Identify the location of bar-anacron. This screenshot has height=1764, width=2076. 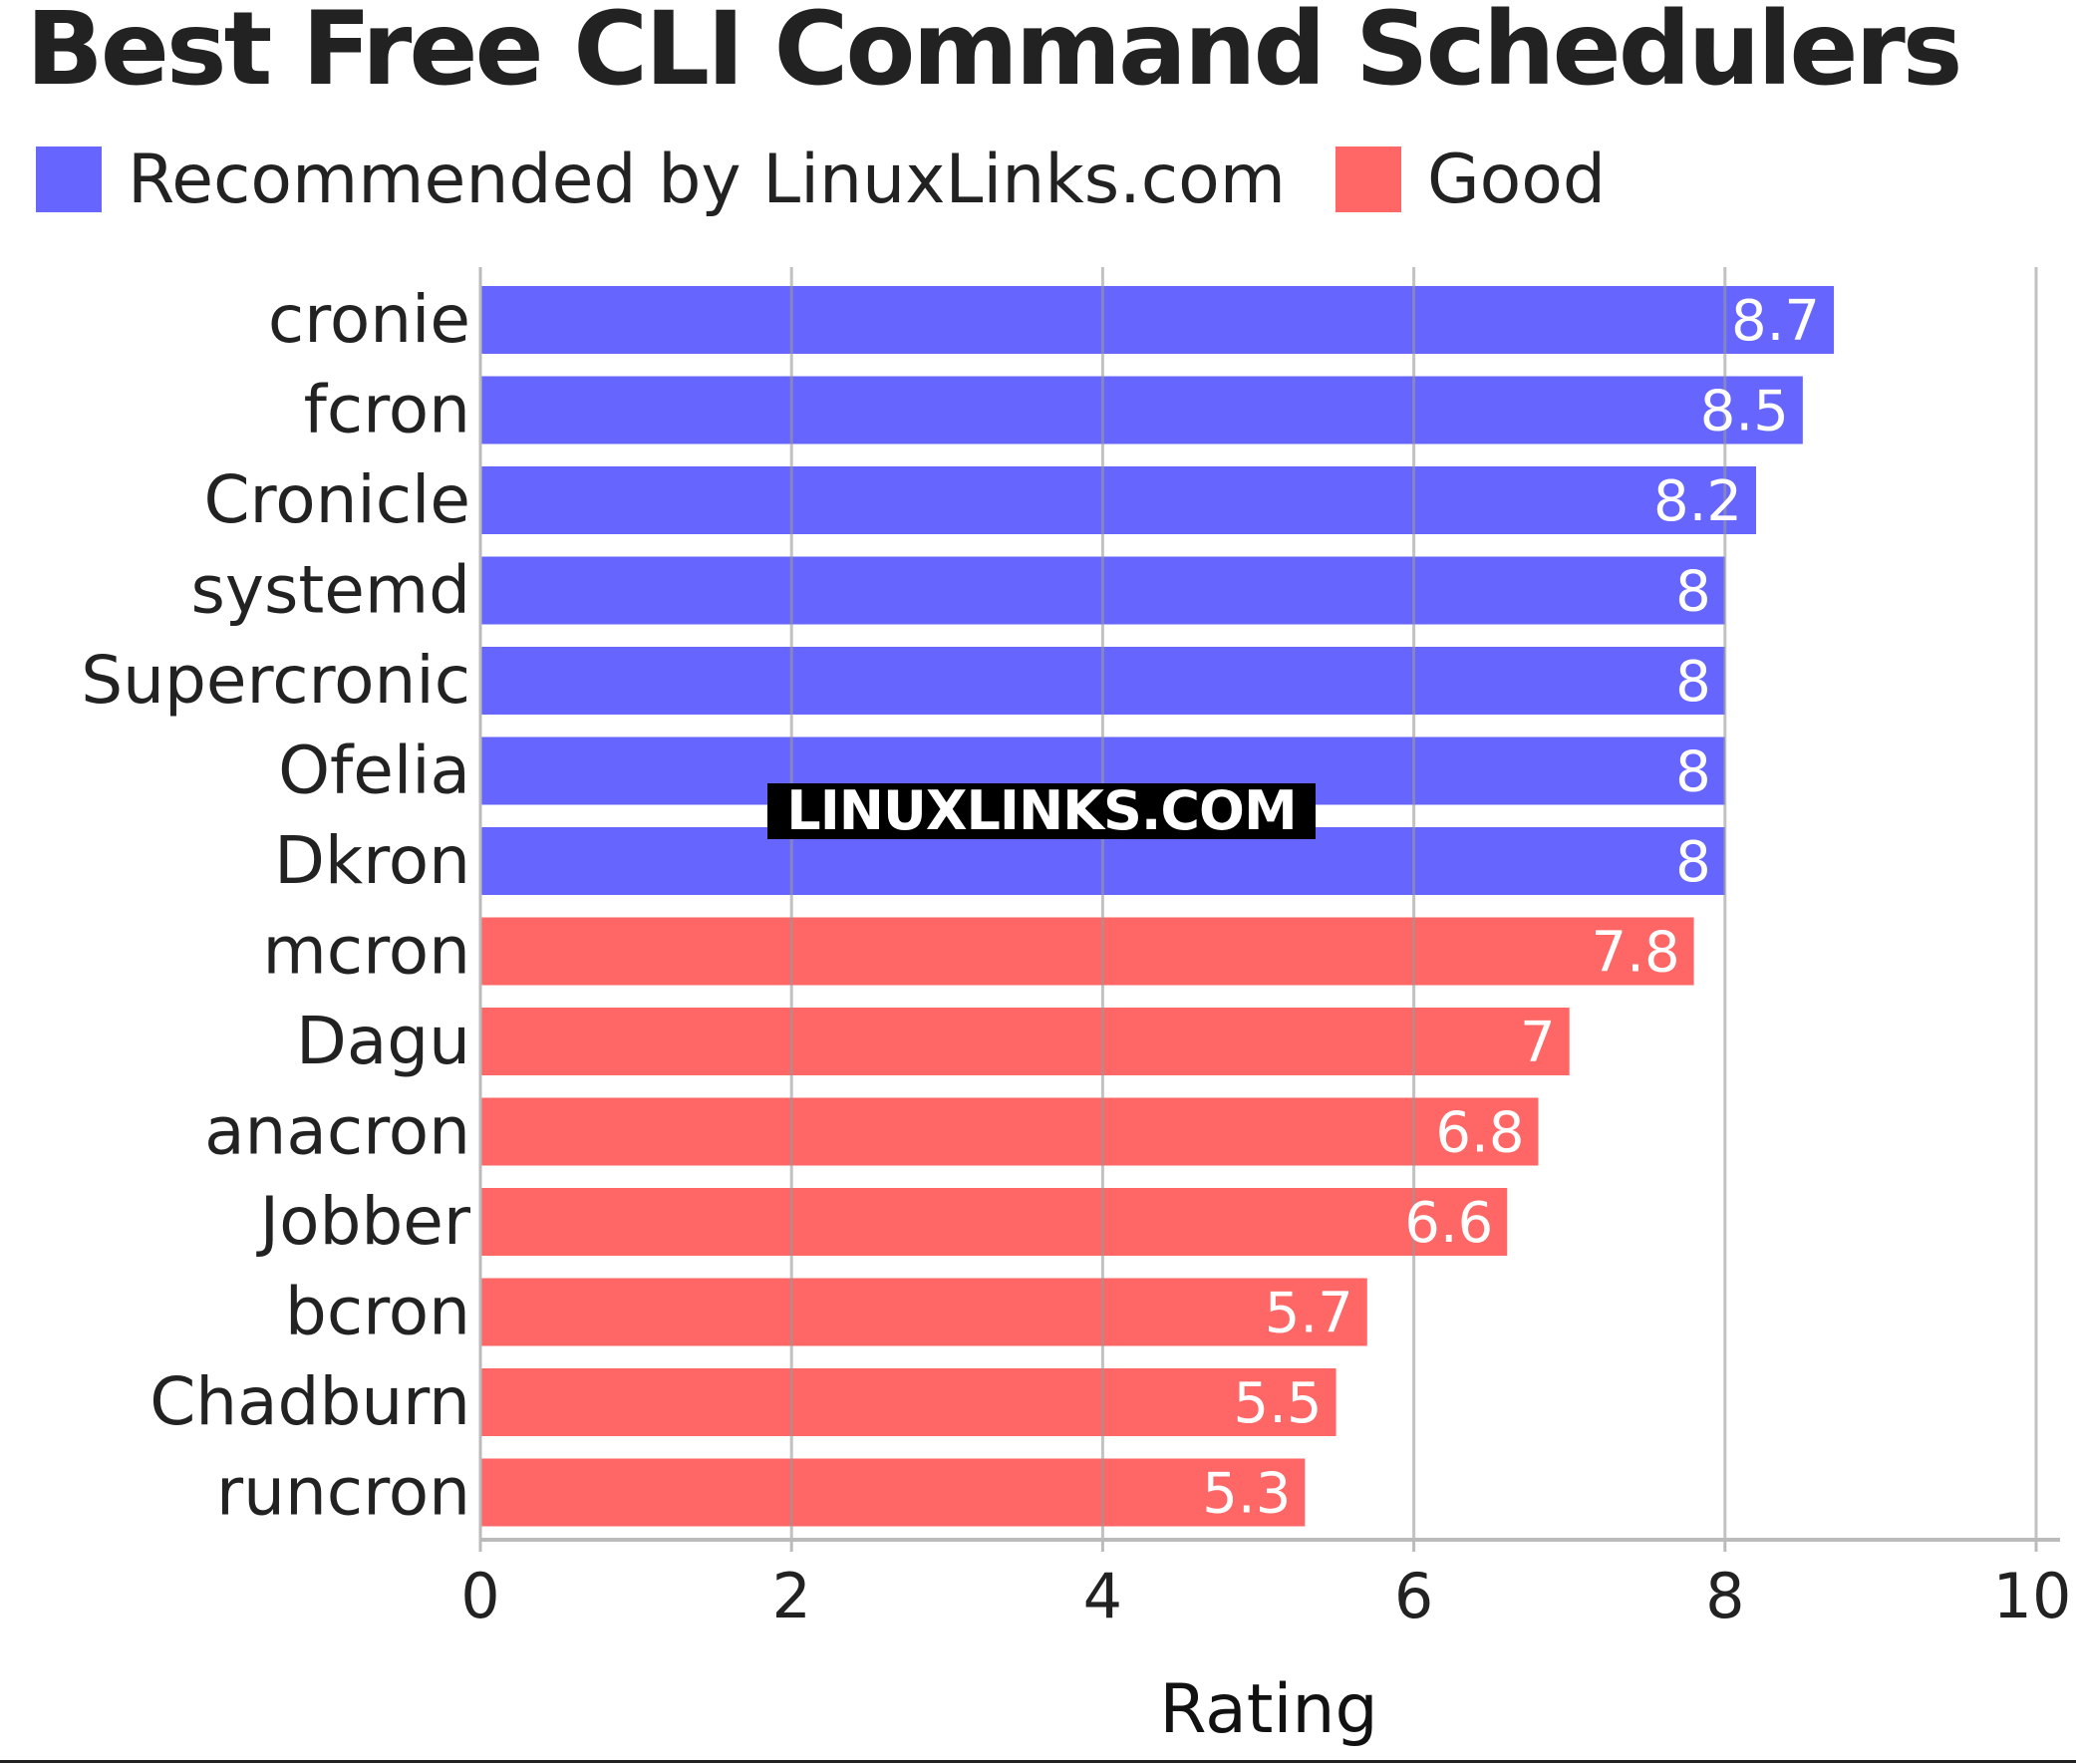
(1009, 1131).